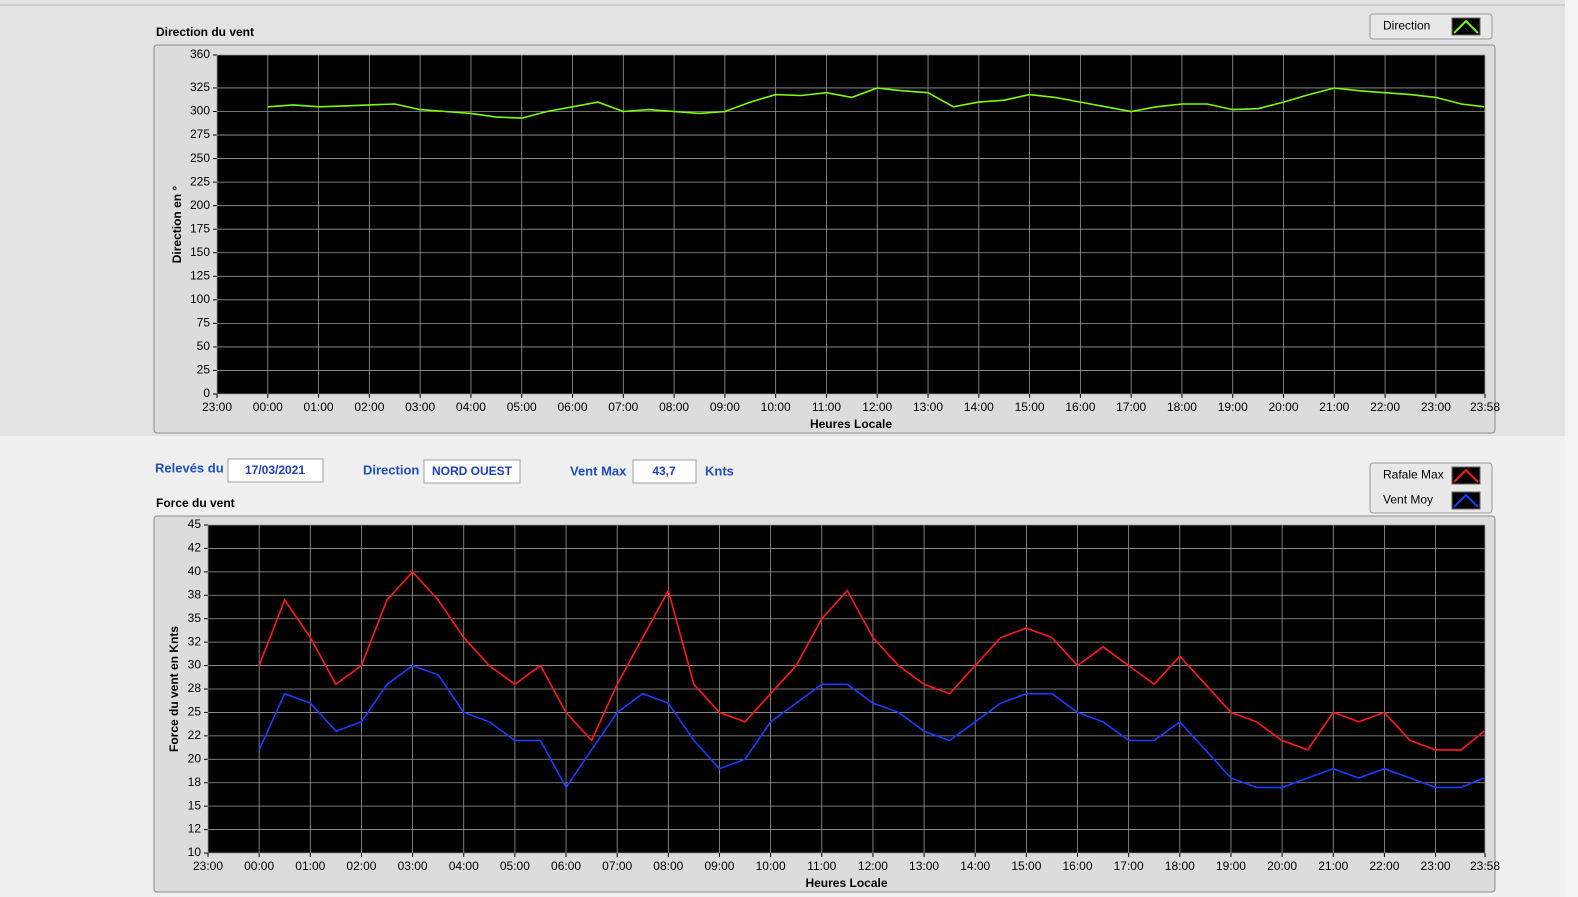  I want to click on y-tick-label: 100, so click(200, 299).